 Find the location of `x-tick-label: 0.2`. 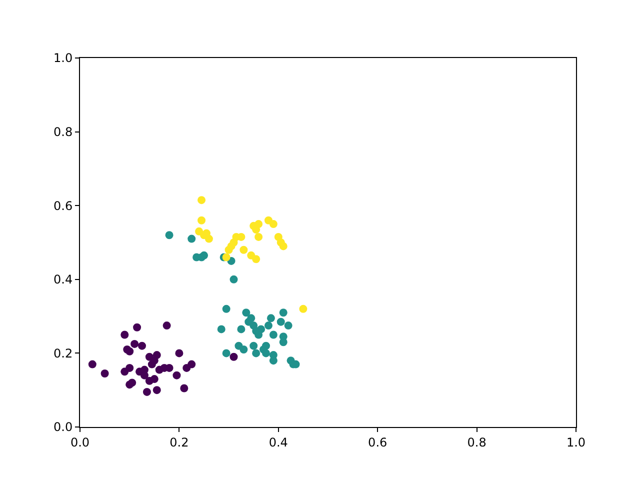

x-tick-label: 0.2 is located at coordinates (179, 442).